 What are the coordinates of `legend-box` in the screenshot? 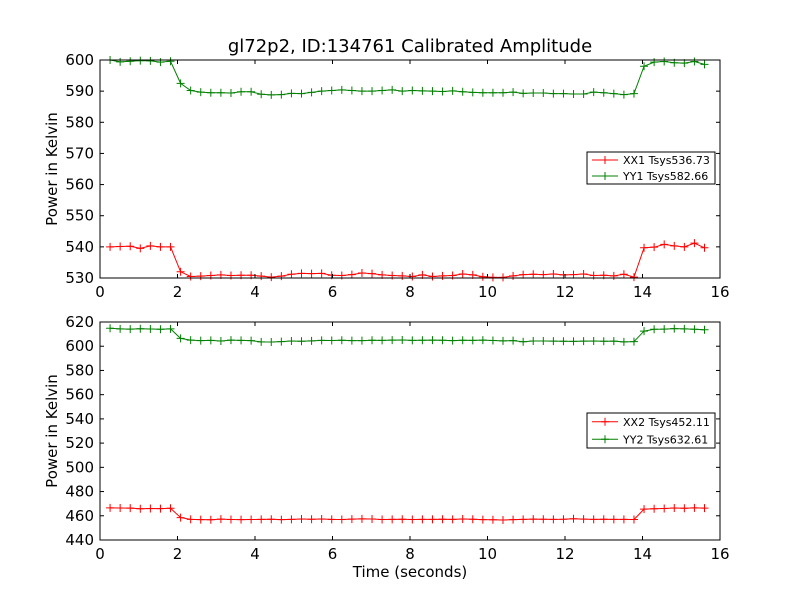 It's located at (651, 430).